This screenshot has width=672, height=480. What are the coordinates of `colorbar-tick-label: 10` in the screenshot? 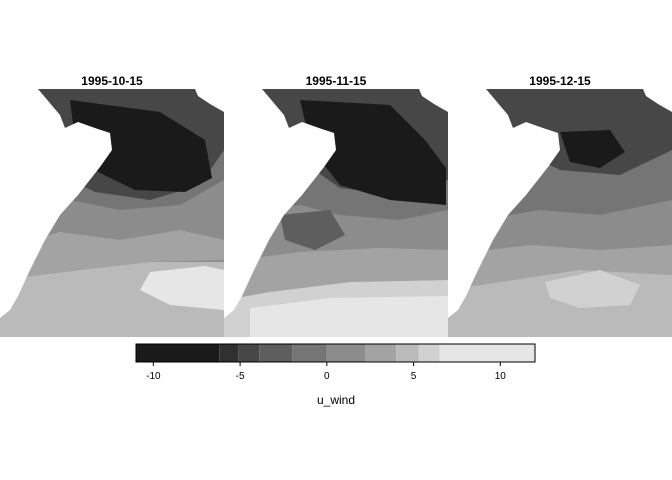 It's located at (501, 376).